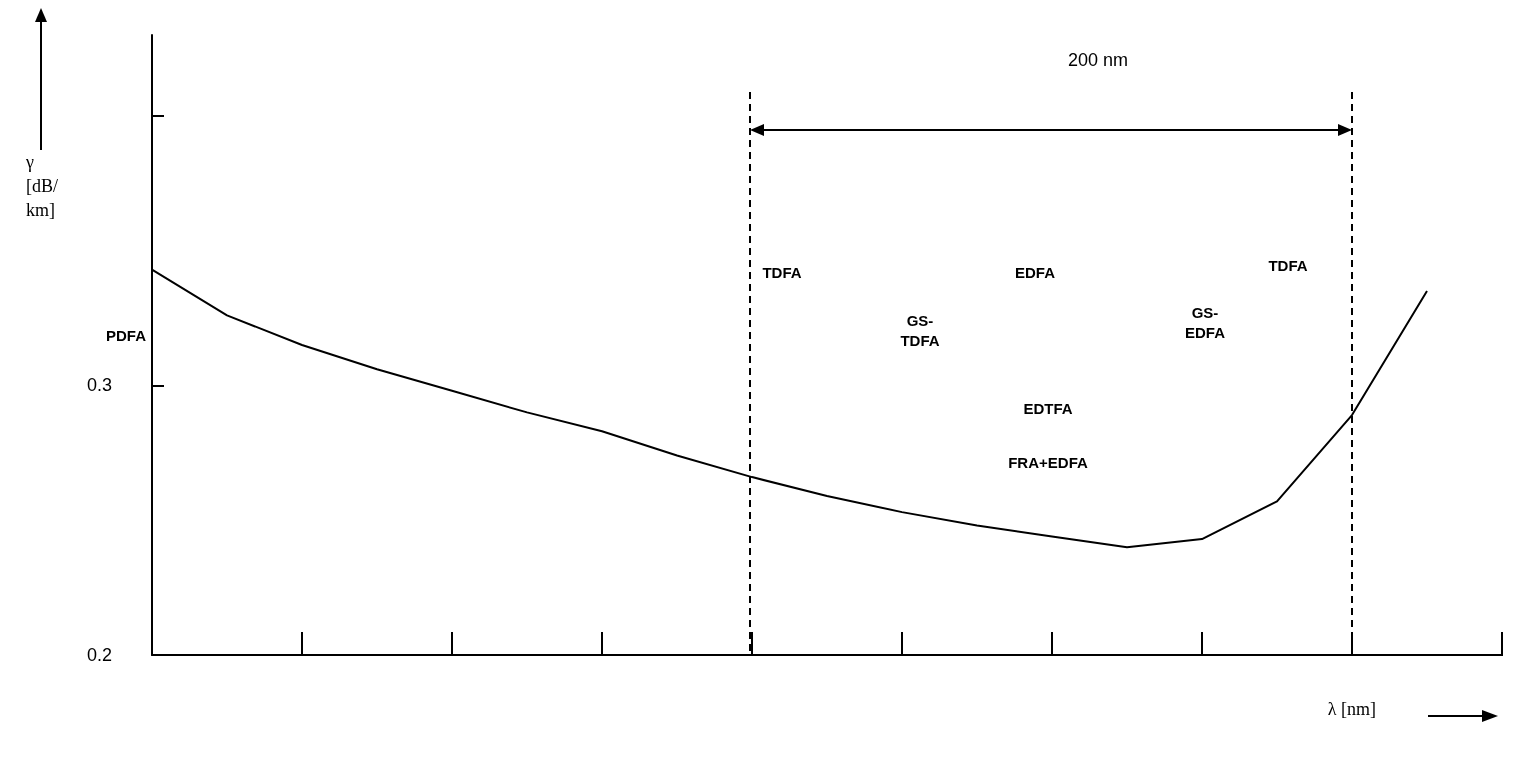 The image size is (1514, 757). Describe the element at coordinates (99, 385) in the screenshot. I see `y-tick-label: 0.3` at that location.